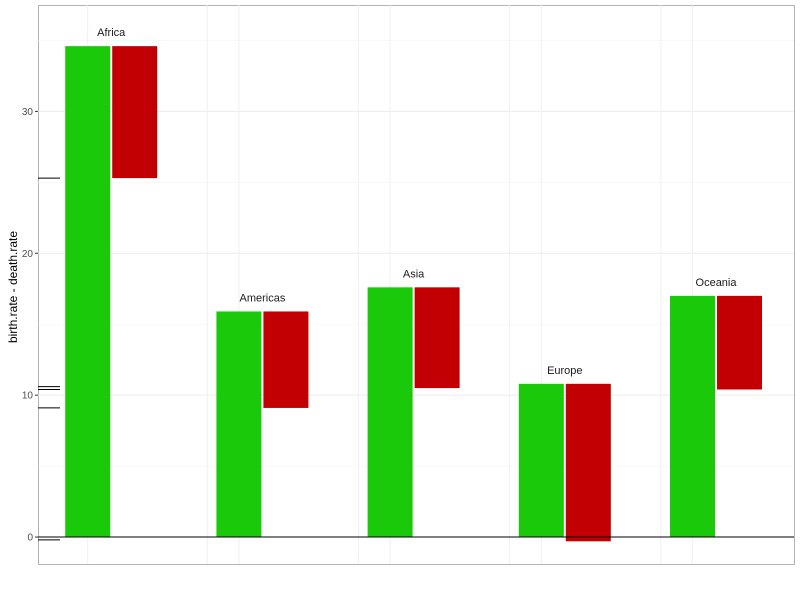 This screenshot has width=800, height=605. What do you see at coordinates (262, 298) in the screenshot?
I see `region-label: Americas` at bounding box center [262, 298].